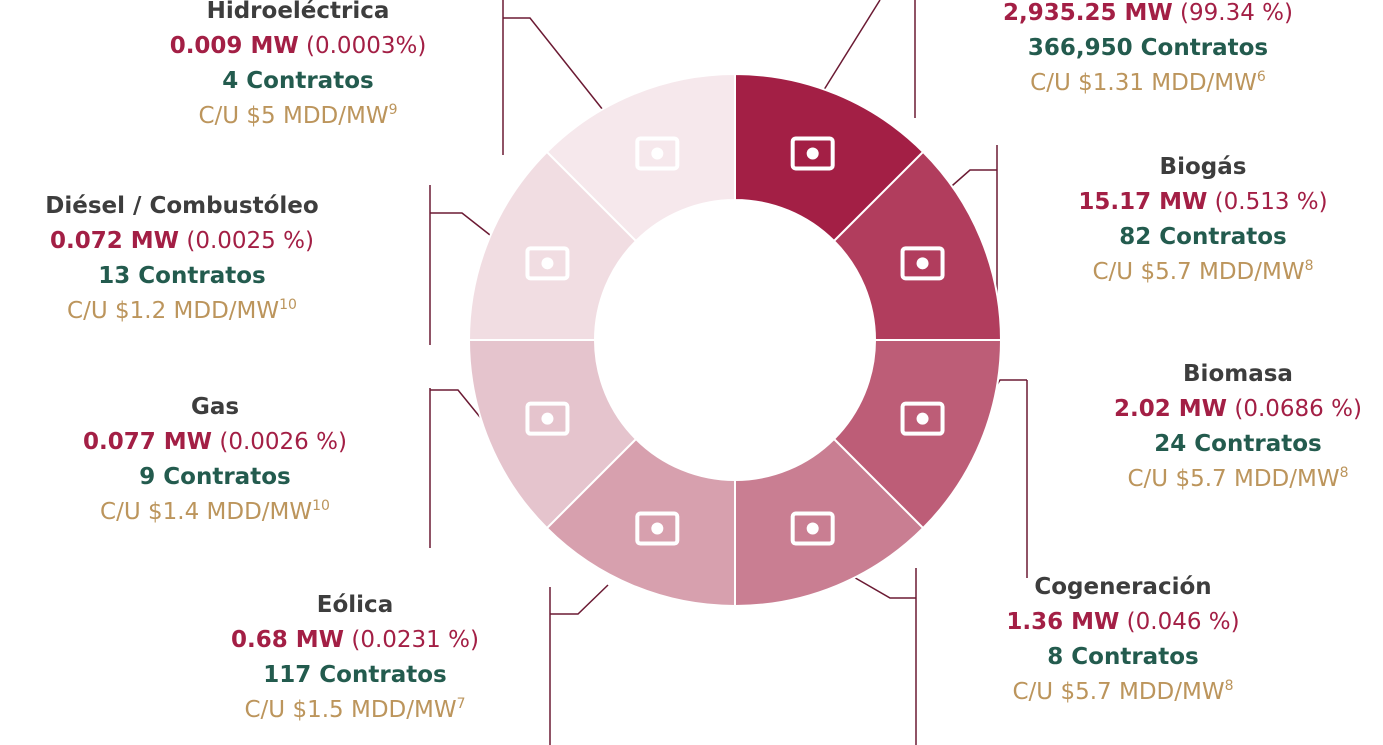 This screenshot has width=1383, height=745. What do you see at coordinates (1298, 409) in the screenshot?
I see `share: (0.0686 %)` at bounding box center [1298, 409].